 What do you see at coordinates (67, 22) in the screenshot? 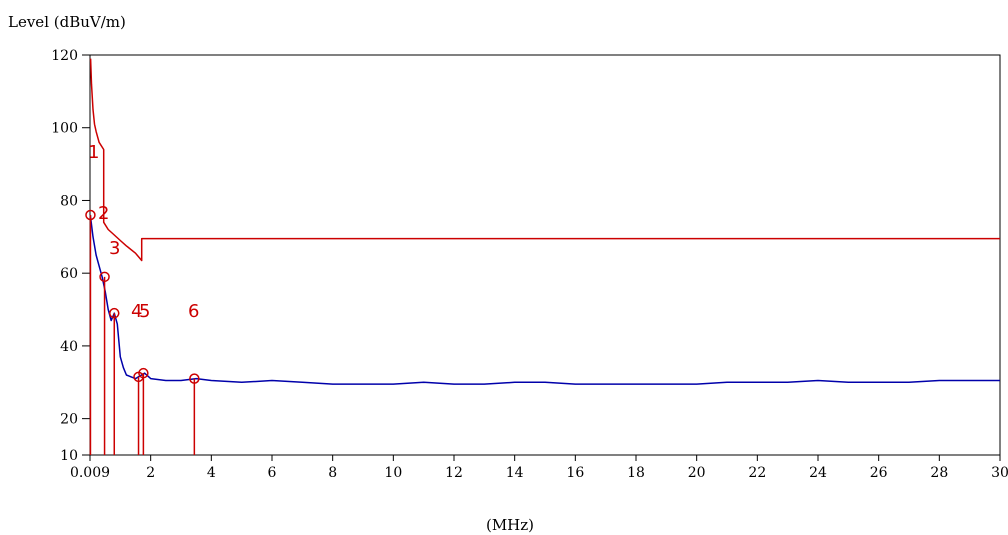
I see `y-axis-label: Level (dBuV/m)` at bounding box center [67, 22].